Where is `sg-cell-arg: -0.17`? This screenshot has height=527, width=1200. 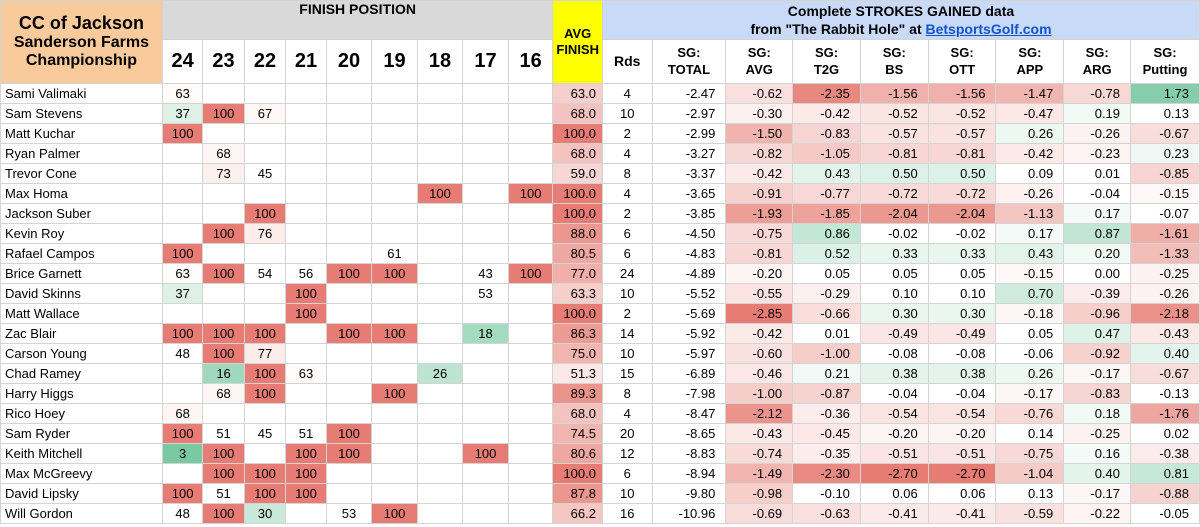
sg-cell-arg: -0.17 is located at coordinates (1097, 373).